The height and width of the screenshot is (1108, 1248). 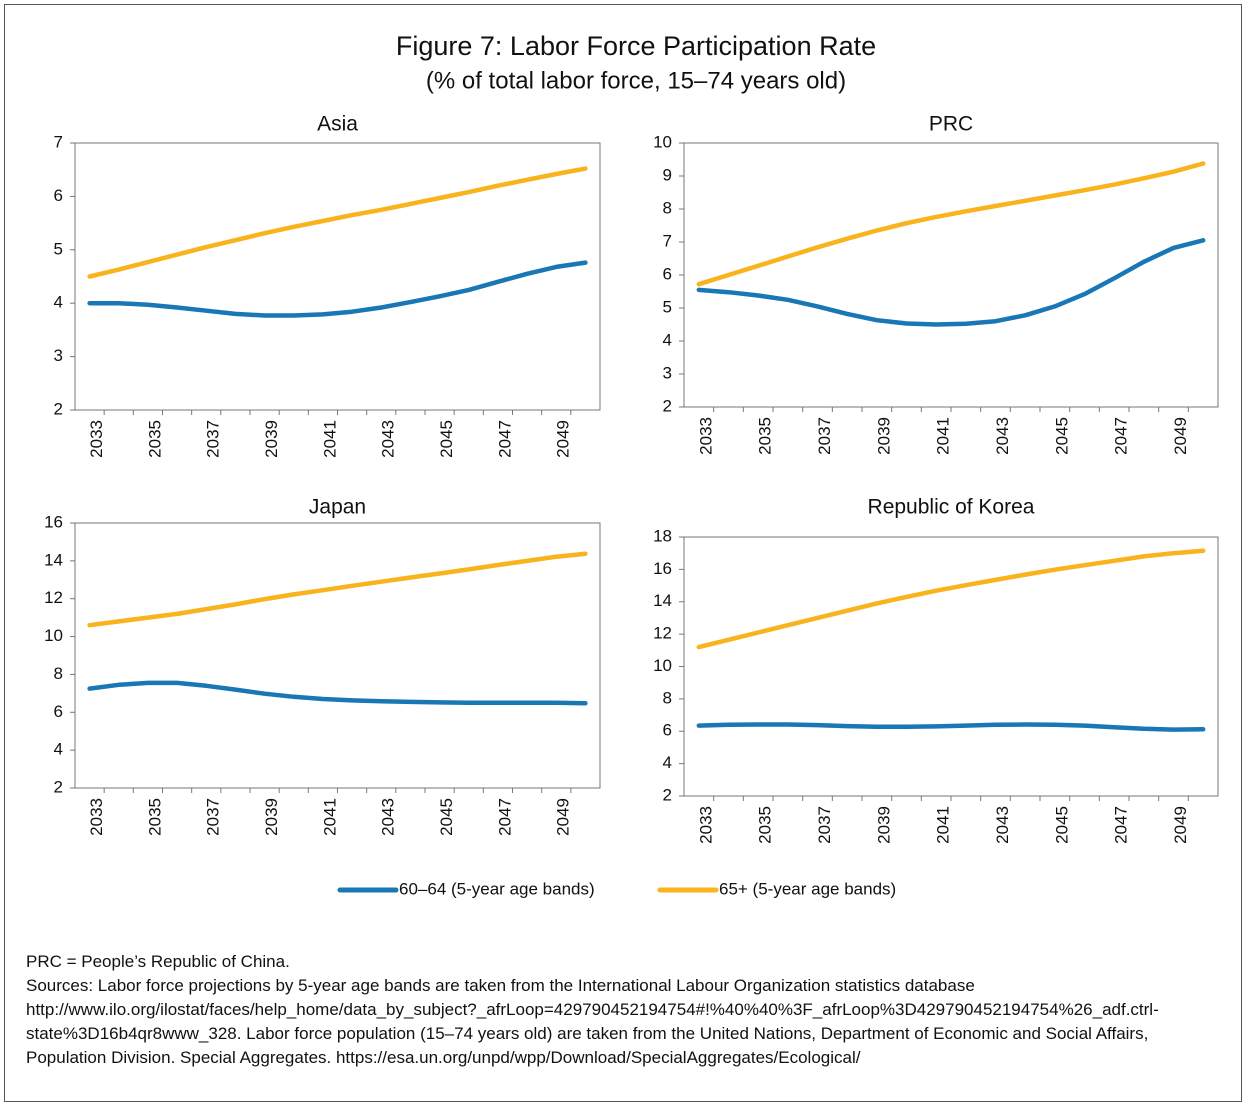 I want to click on panel-title: Republic of Korea, so click(x=951, y=507).